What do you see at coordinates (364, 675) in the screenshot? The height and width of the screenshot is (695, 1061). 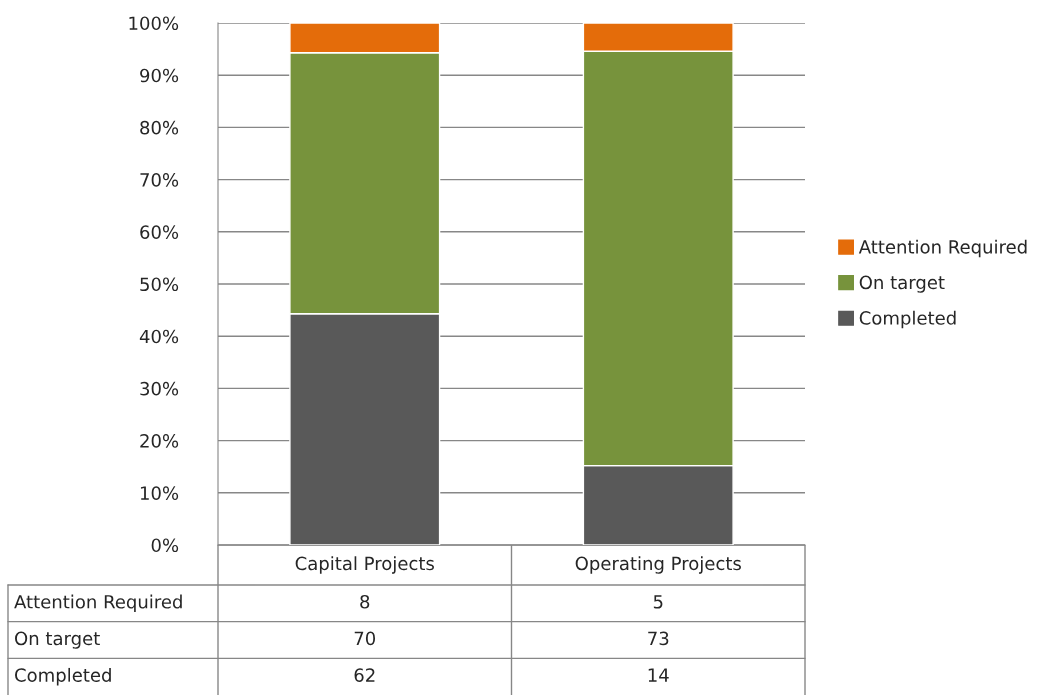 I see `text: 62` at bounding box center [364, 675].